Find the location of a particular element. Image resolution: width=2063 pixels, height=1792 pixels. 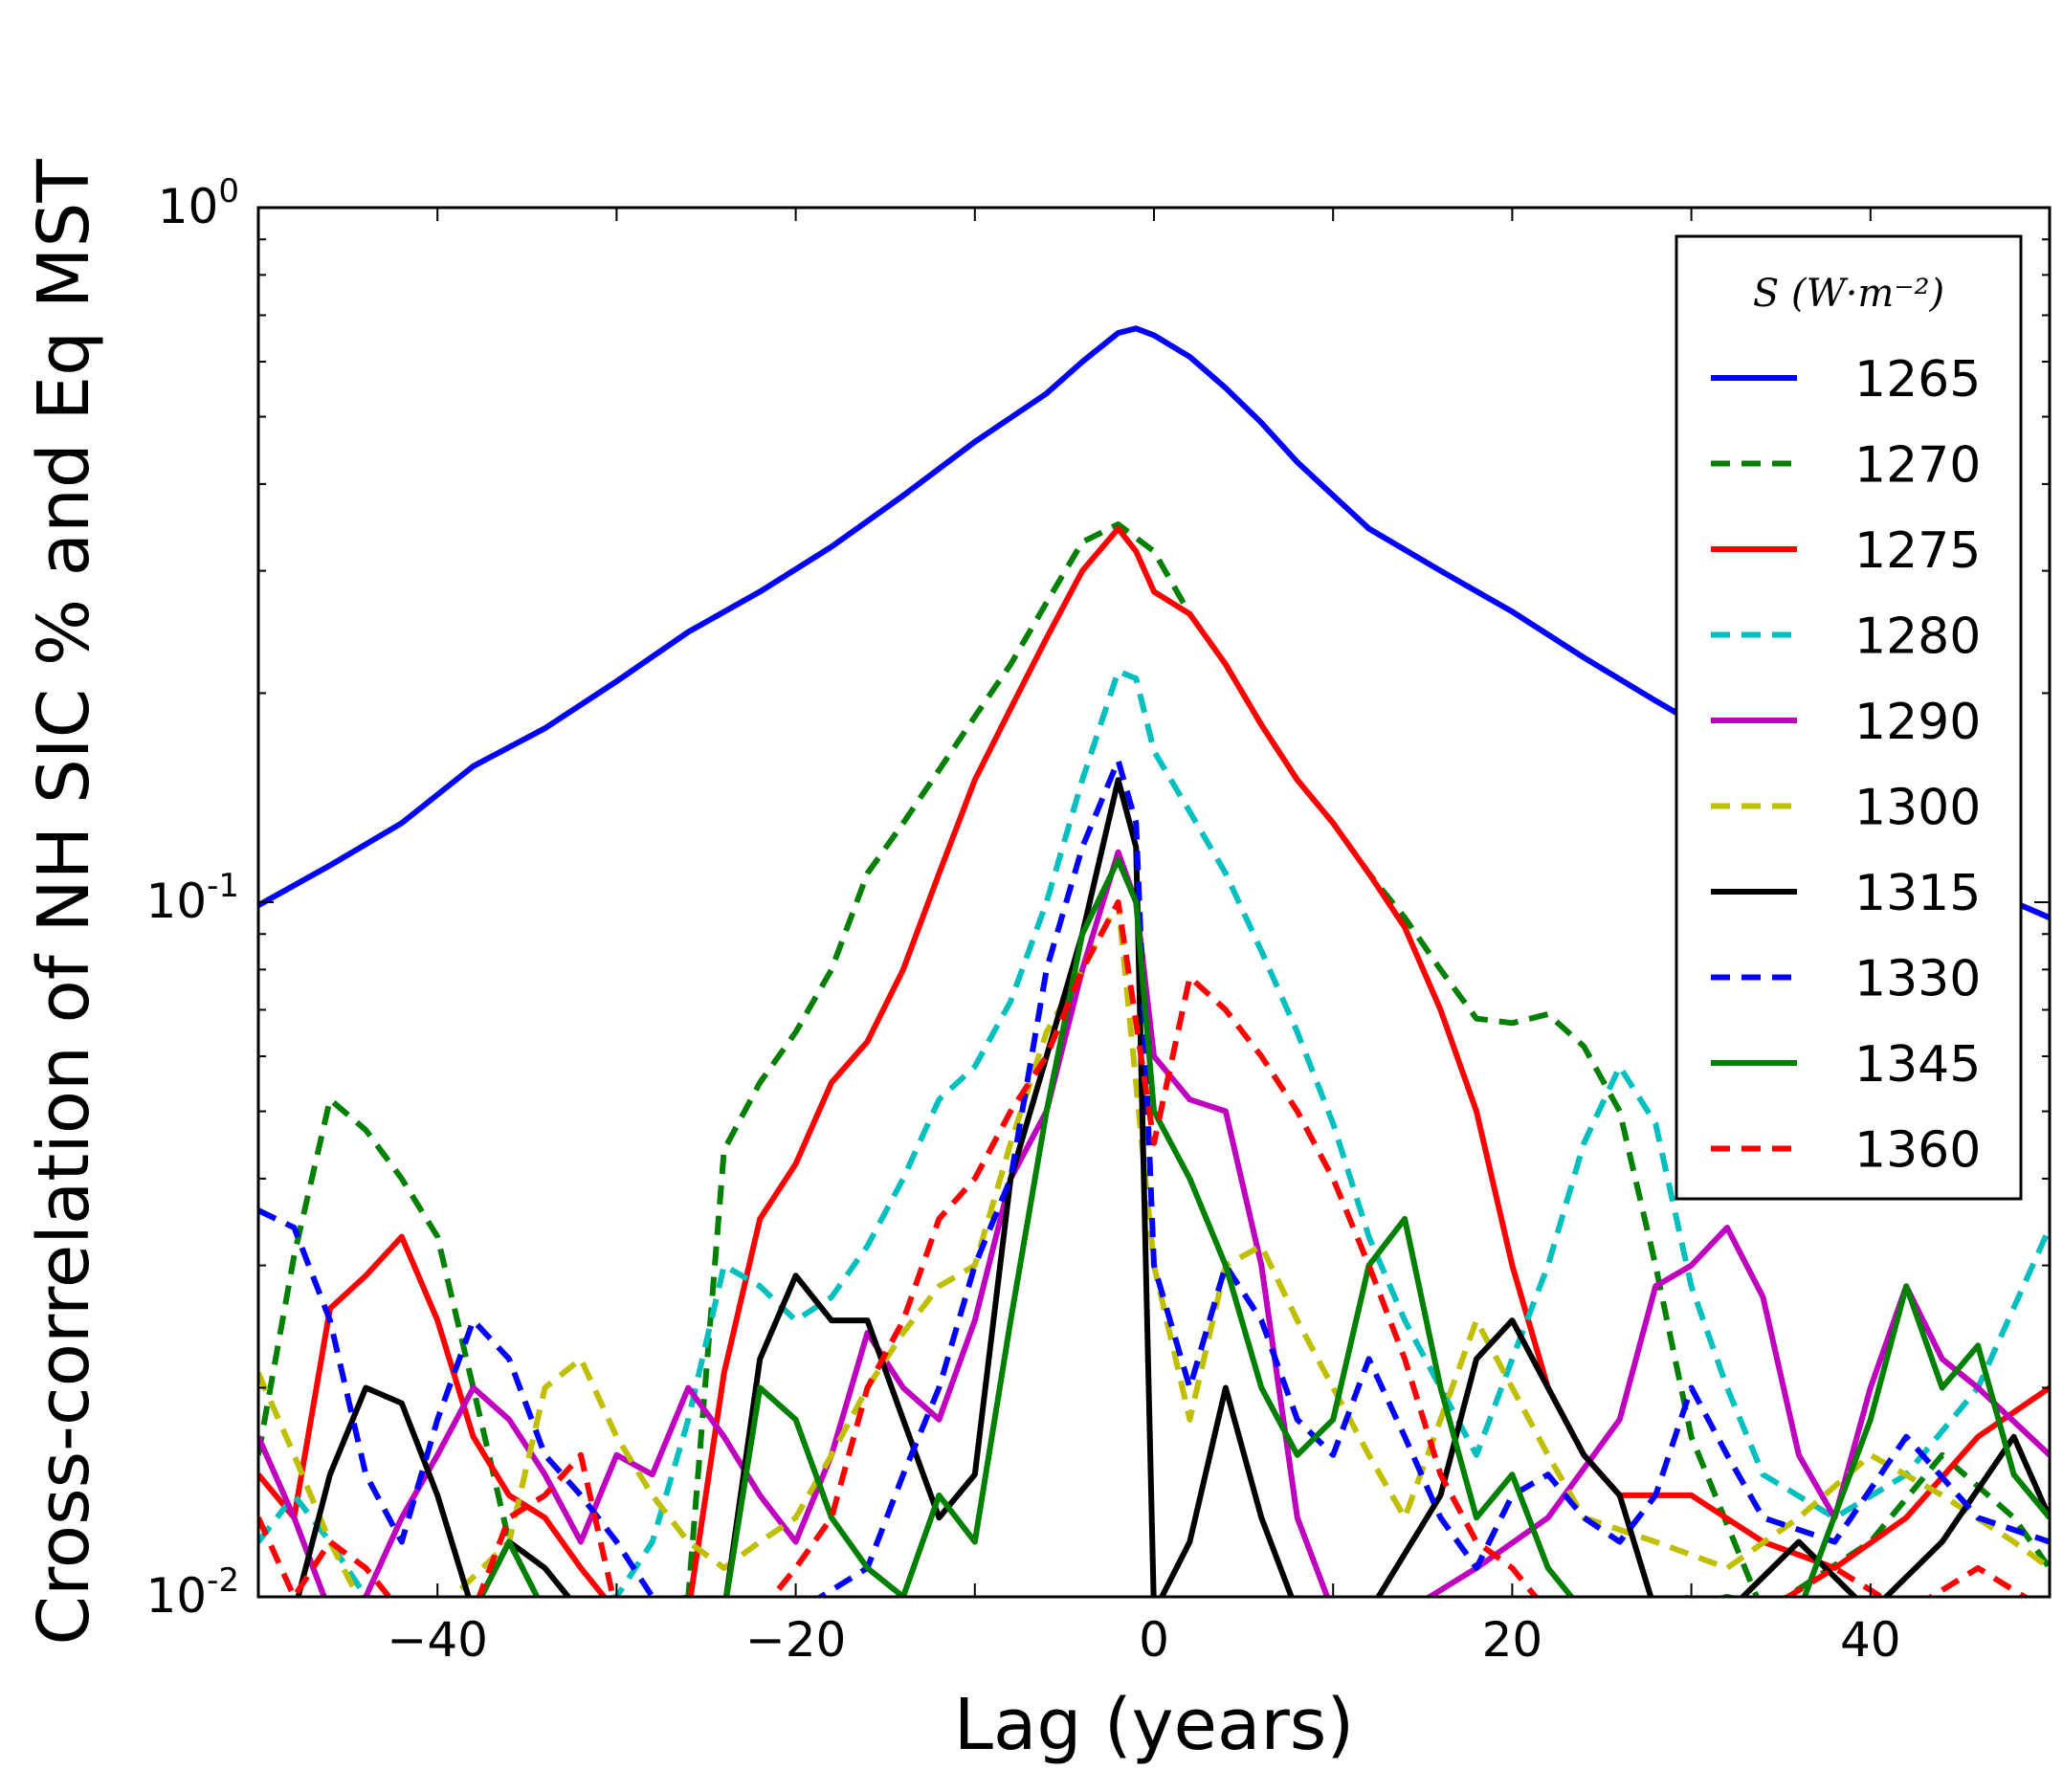

y-tick-label: 10⁰ is located at coordinates (199, 203).